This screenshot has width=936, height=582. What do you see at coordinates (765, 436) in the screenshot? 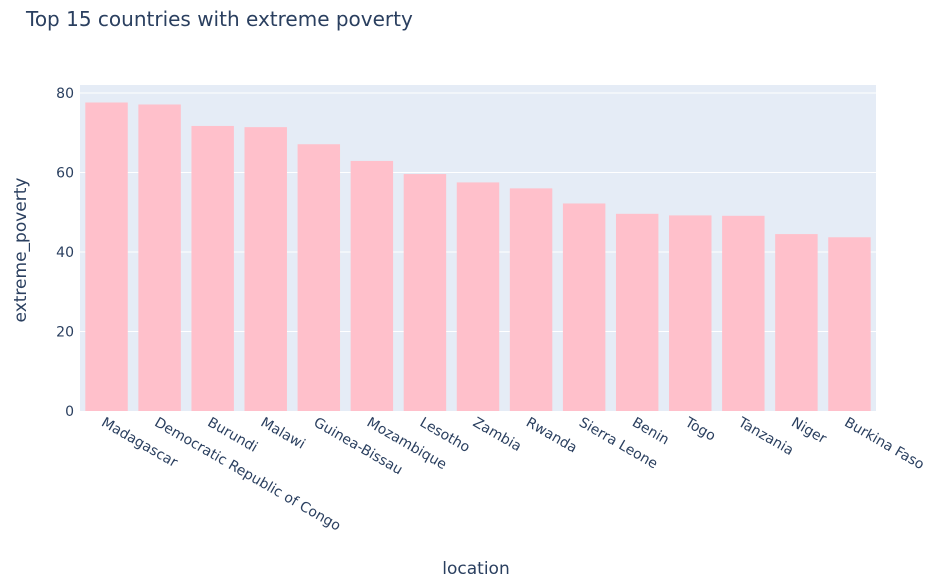
I see `x-tick-label: Tanzania` at bounding box center [765, 436].